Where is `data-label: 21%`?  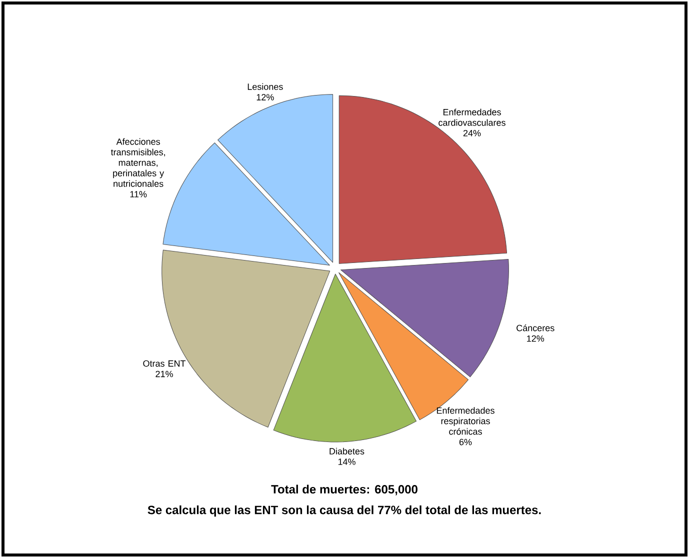 data-label: 21% is located at coordinates (164, 374).